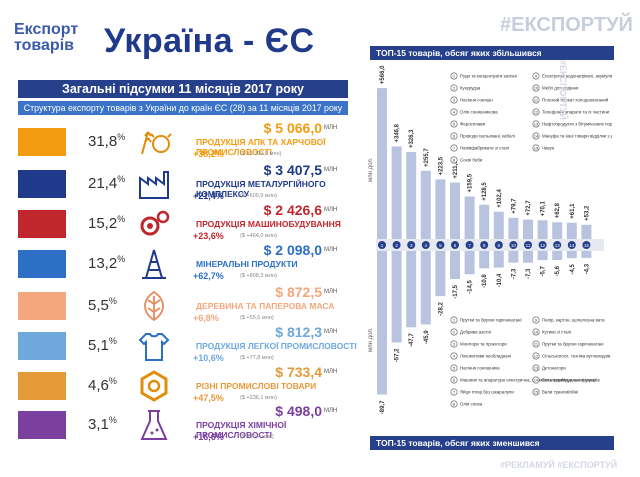 Image resolution: width=640 pixels, height=477 pixels. Describe the element at coordinates (257, 437) in the screenshot. I see `category-growth-abs: ($ +70,7 млн)` at that location.